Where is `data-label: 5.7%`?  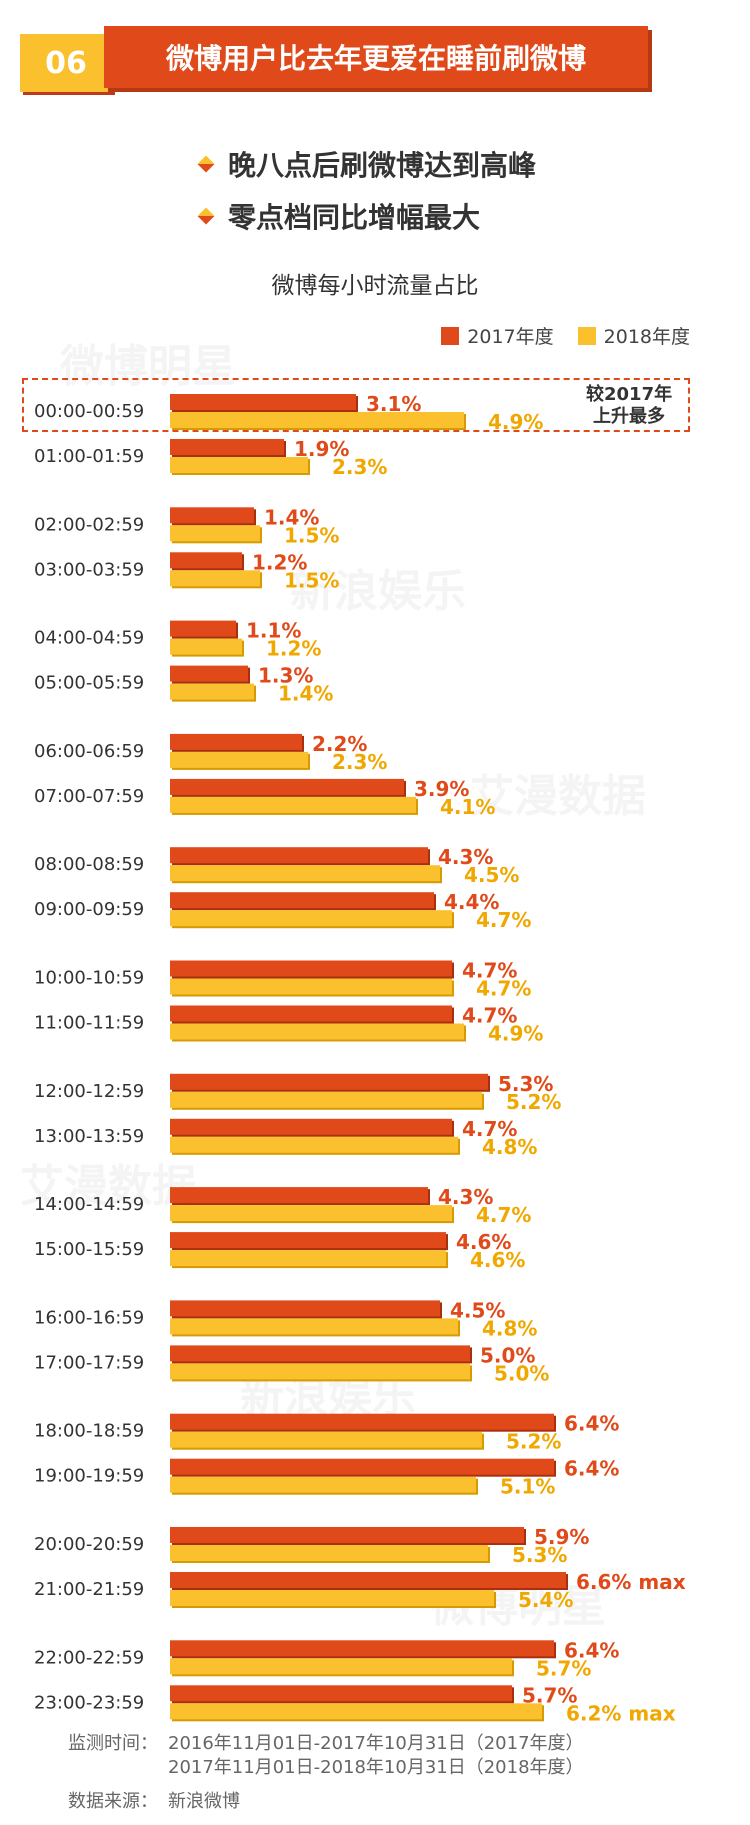
data-label: 5.7% is located at coordinates (563, 1668).